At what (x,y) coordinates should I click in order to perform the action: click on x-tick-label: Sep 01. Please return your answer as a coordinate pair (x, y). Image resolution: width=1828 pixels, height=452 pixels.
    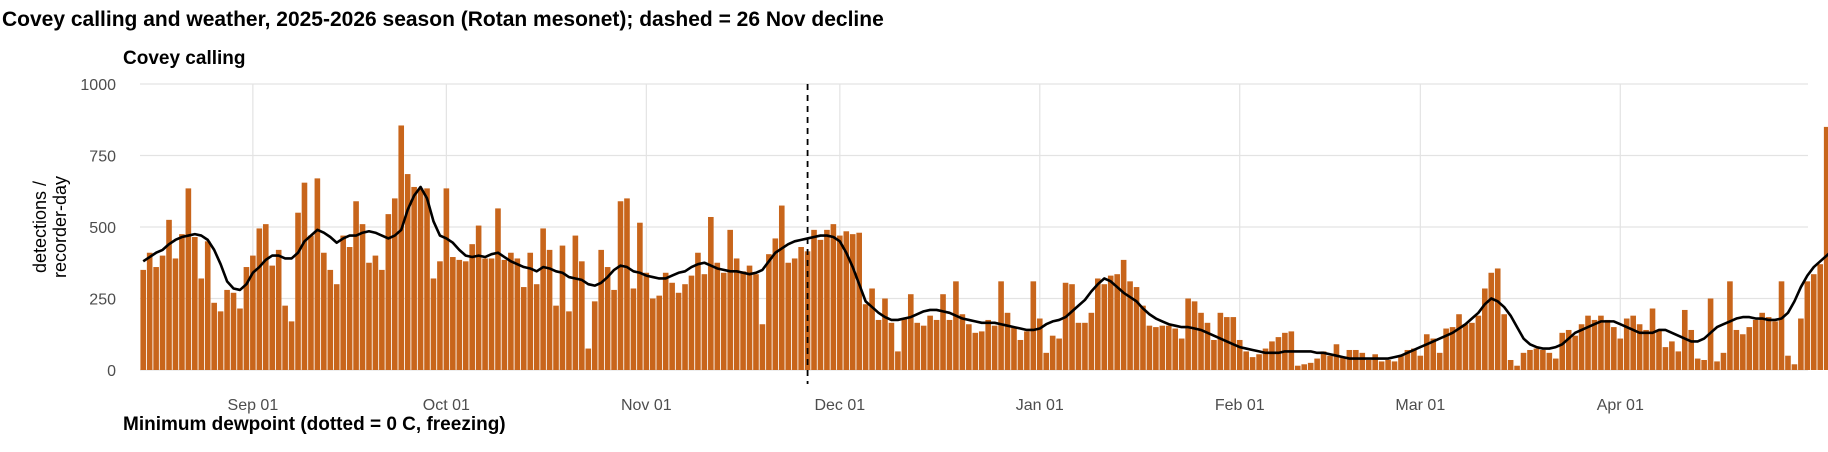
    Looking at the image, I should click on (253, 405).